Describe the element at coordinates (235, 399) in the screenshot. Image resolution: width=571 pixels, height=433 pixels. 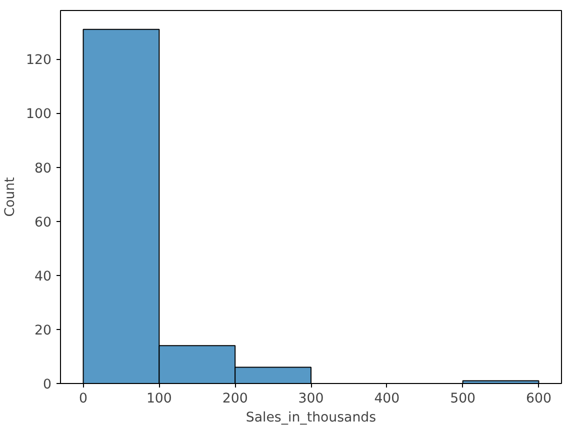
I see `x-tick-label: 200` at that location.